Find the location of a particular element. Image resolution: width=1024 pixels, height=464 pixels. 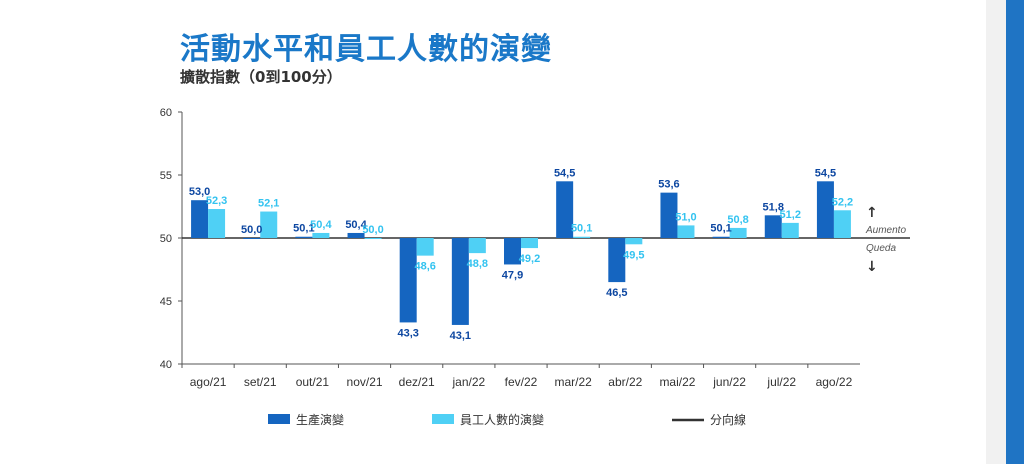

x-tick-label: jun/22 is located at coordinates (729, 382).